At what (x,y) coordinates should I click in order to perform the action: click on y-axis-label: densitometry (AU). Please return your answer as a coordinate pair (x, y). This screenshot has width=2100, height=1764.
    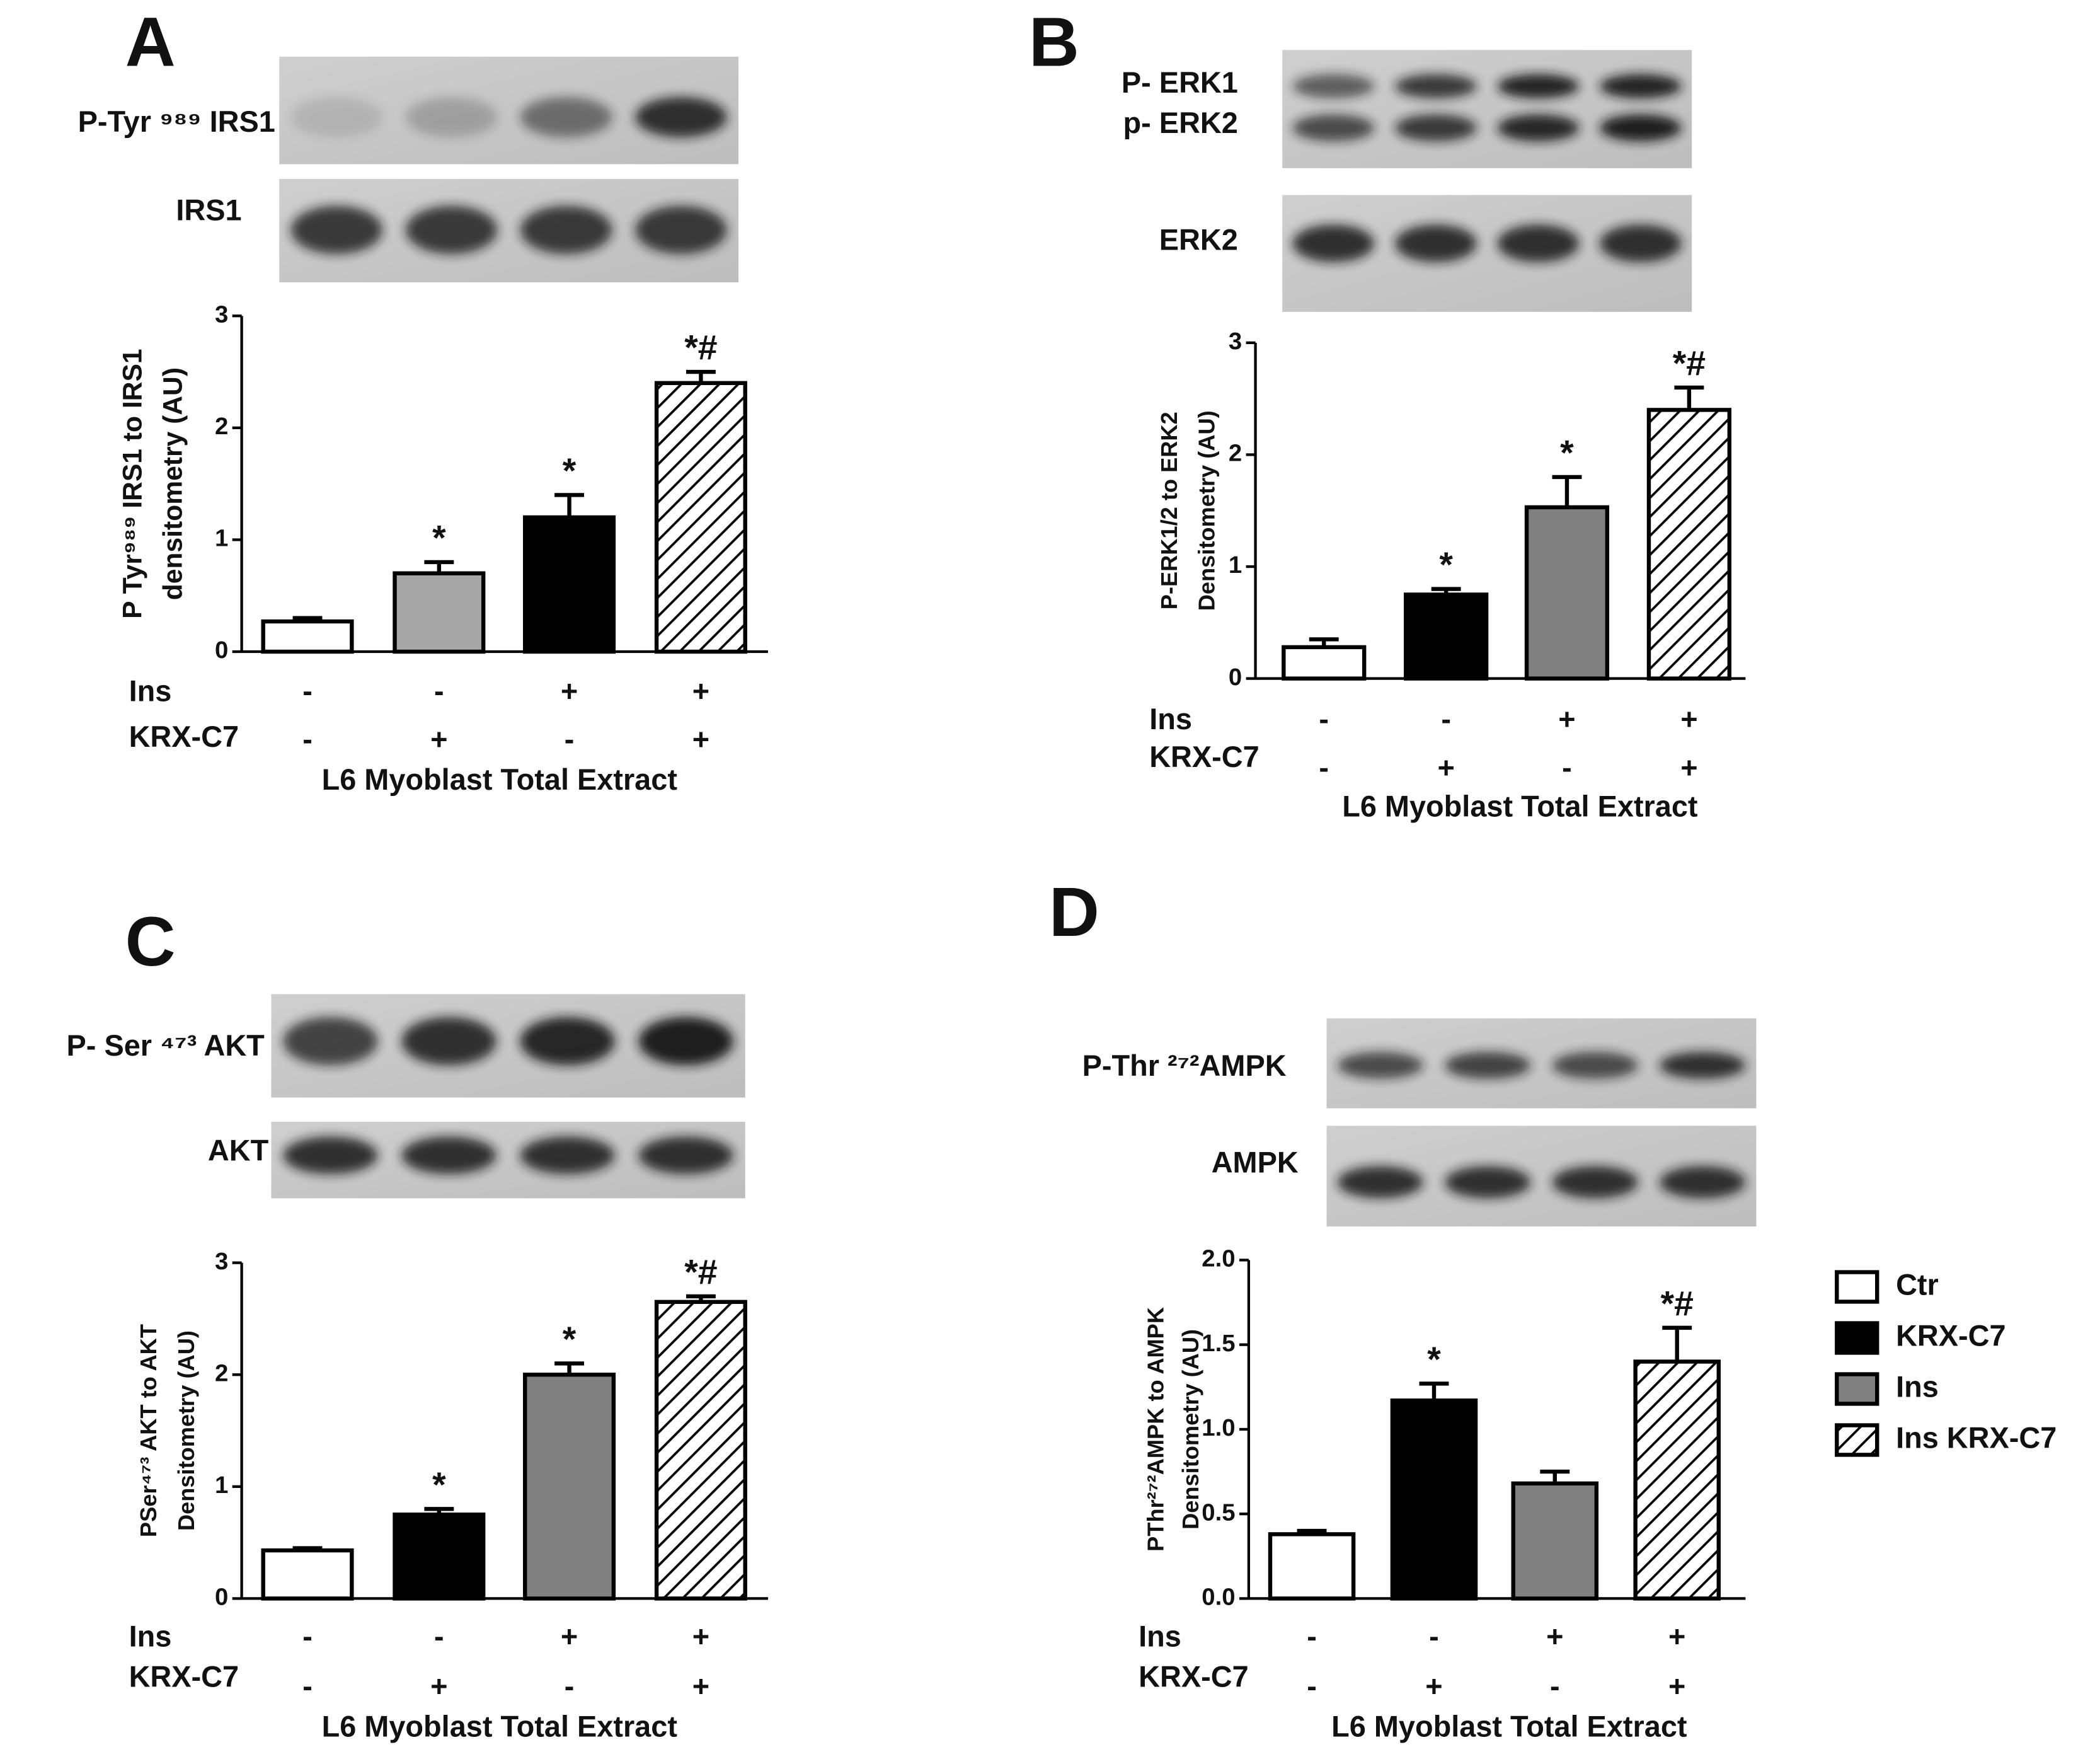
    Looking at the image, I should click on (173, 483).